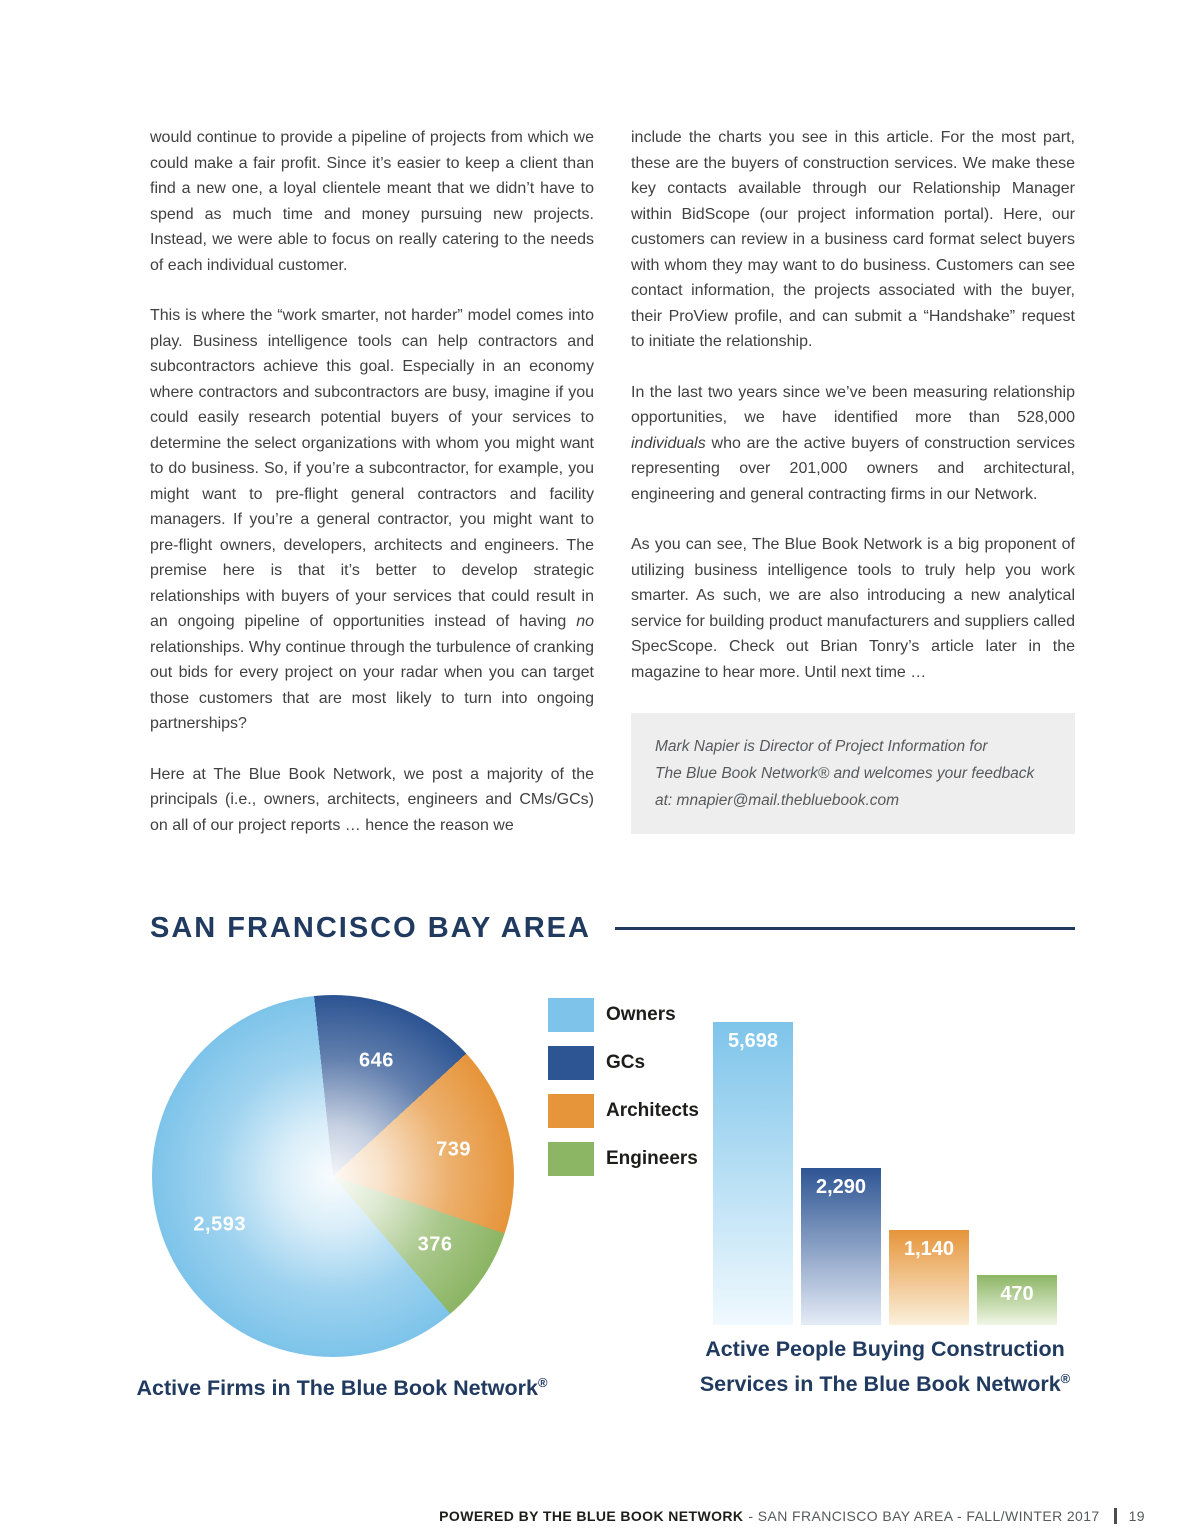 This screenshot has height=1539, width=1200. Describe the element at coordinates (333, 1176) in the screenshot. I see `pie-chart: 646 739 376 2,593` at that location.